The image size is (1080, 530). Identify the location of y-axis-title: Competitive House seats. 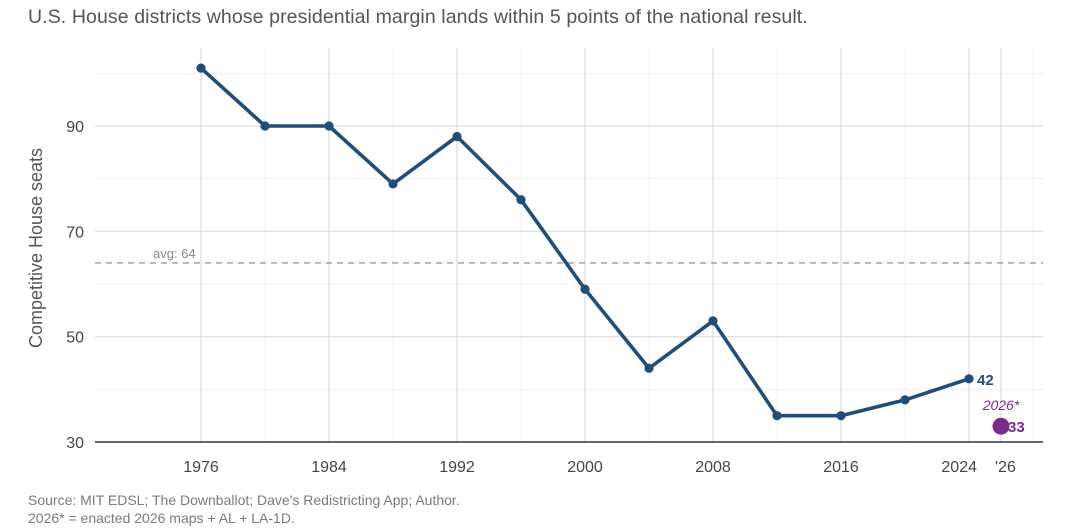
(36, 248).